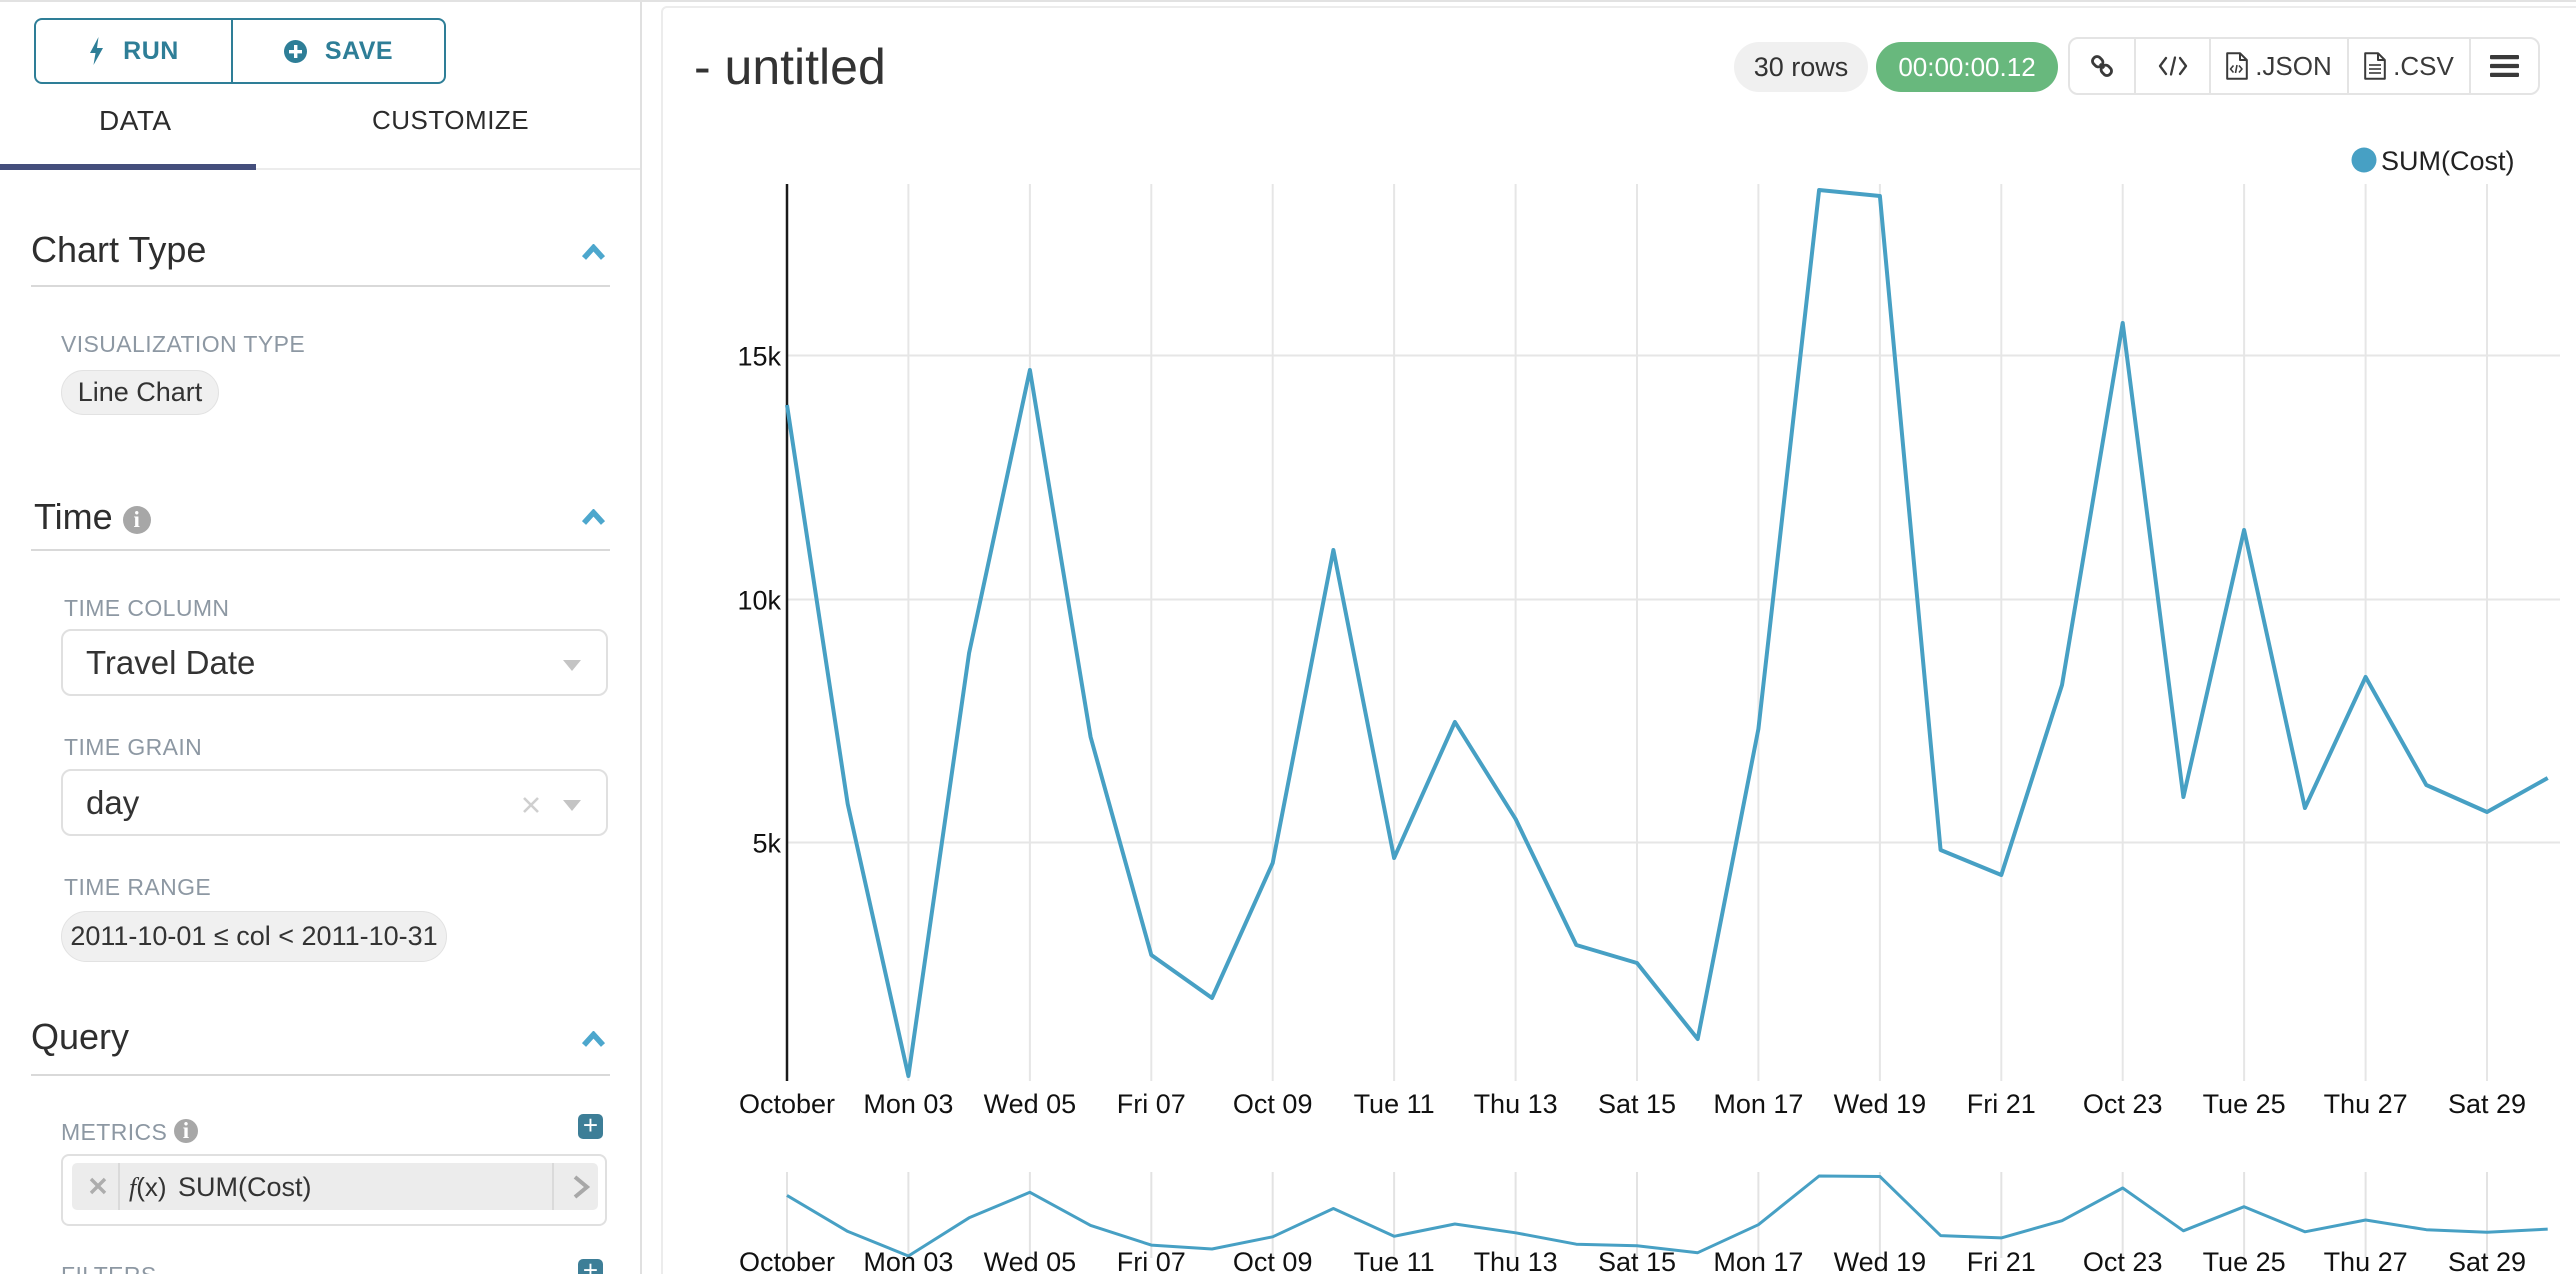  What do you see at coordinates (759, 357) in the screenshot?
I see `svg-text: 15k` at bounding box center [759, 357].